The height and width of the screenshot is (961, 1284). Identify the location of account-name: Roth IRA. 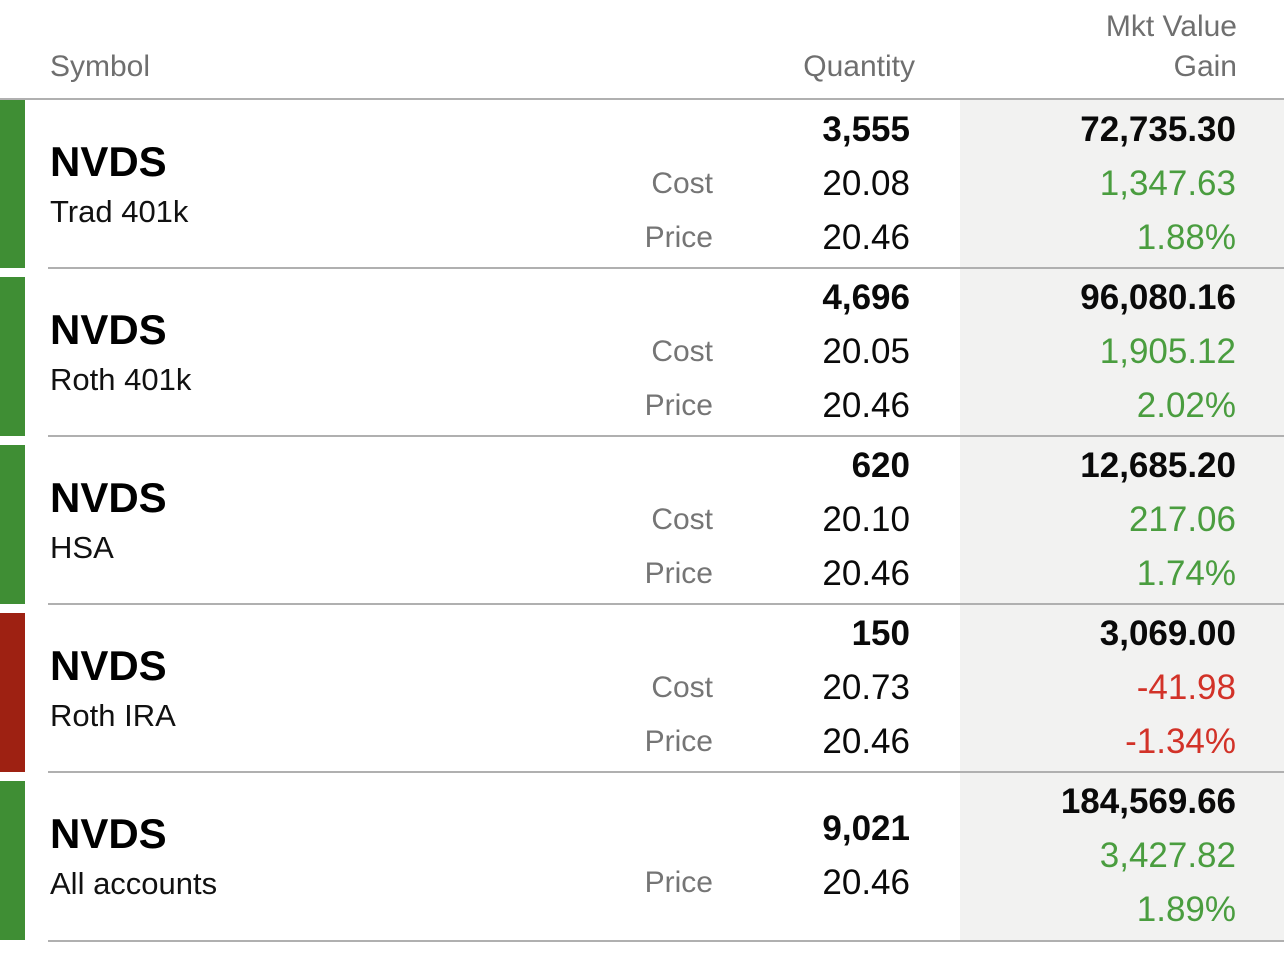
(113, 715).